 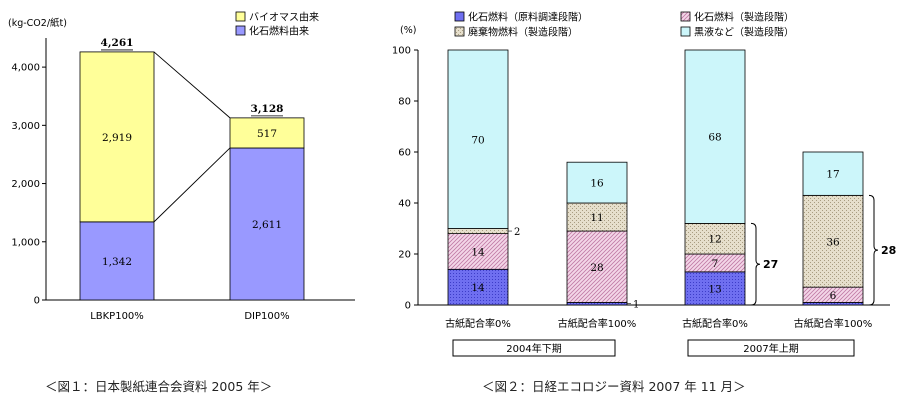 What do you see at coordinates (25, 68) in the screenshot?
I see `chart1-y-tick-label: 4,000` at bounding box center [25, 68].